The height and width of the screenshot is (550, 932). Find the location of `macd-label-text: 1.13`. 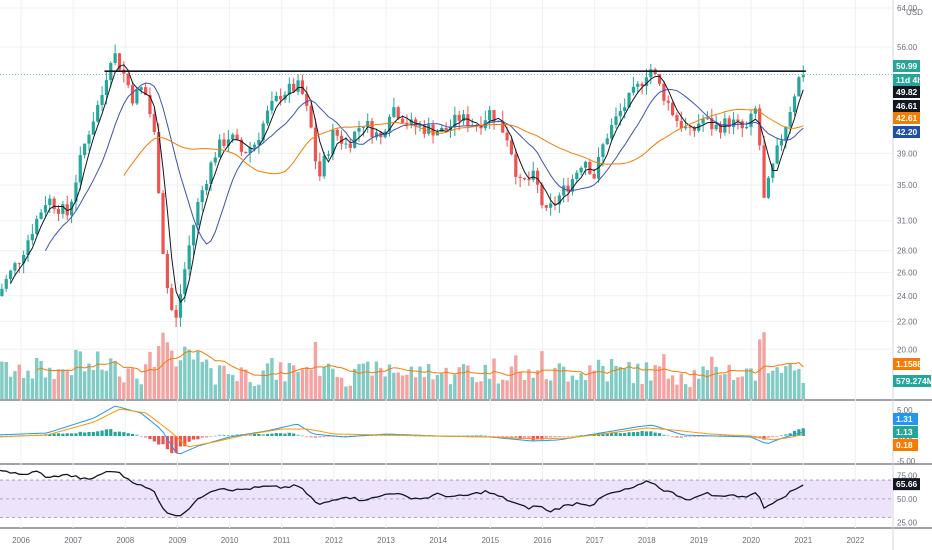

macd-label-text: 1.13 is located at coordinates (904, 432).